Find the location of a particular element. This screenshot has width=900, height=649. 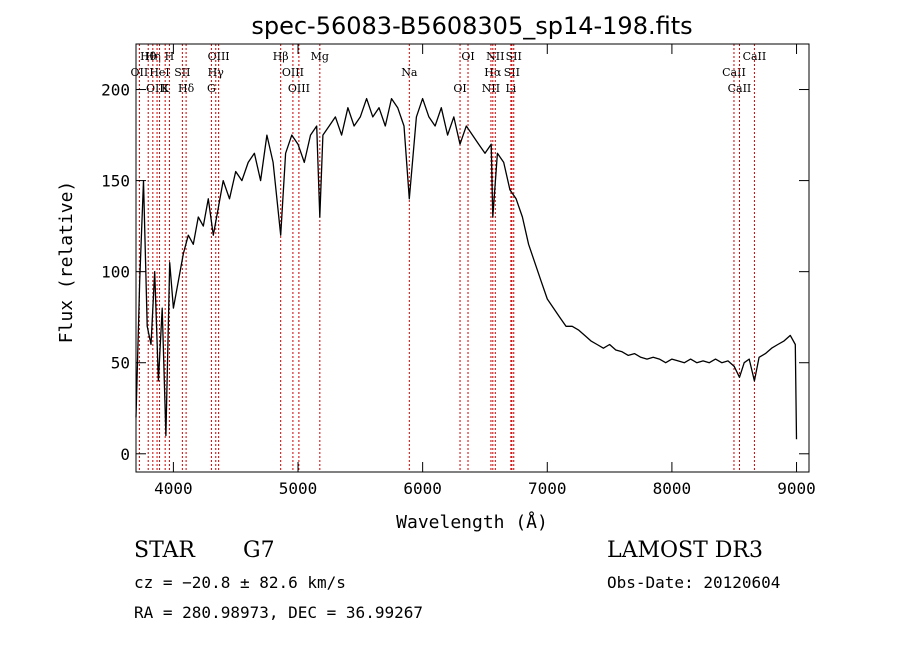

y-axis-label: Flux (relative) is located at coordinates (66, 262).